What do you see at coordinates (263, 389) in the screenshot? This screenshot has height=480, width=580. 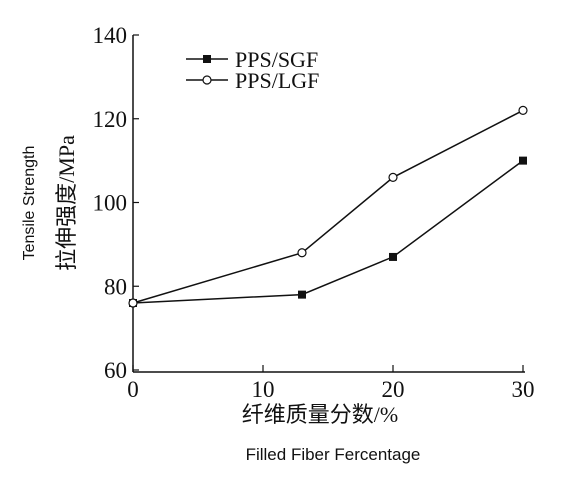 I see `x-tick-label: 10` at bounding box center [263, 389].